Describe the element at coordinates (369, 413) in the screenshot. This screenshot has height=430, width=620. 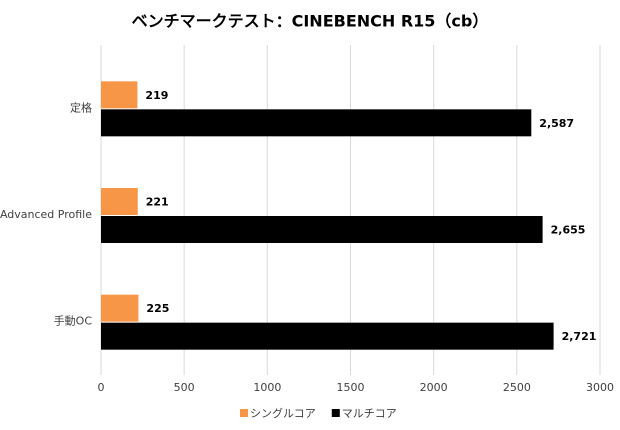
I see `legend-label: マルチコア` at that location.